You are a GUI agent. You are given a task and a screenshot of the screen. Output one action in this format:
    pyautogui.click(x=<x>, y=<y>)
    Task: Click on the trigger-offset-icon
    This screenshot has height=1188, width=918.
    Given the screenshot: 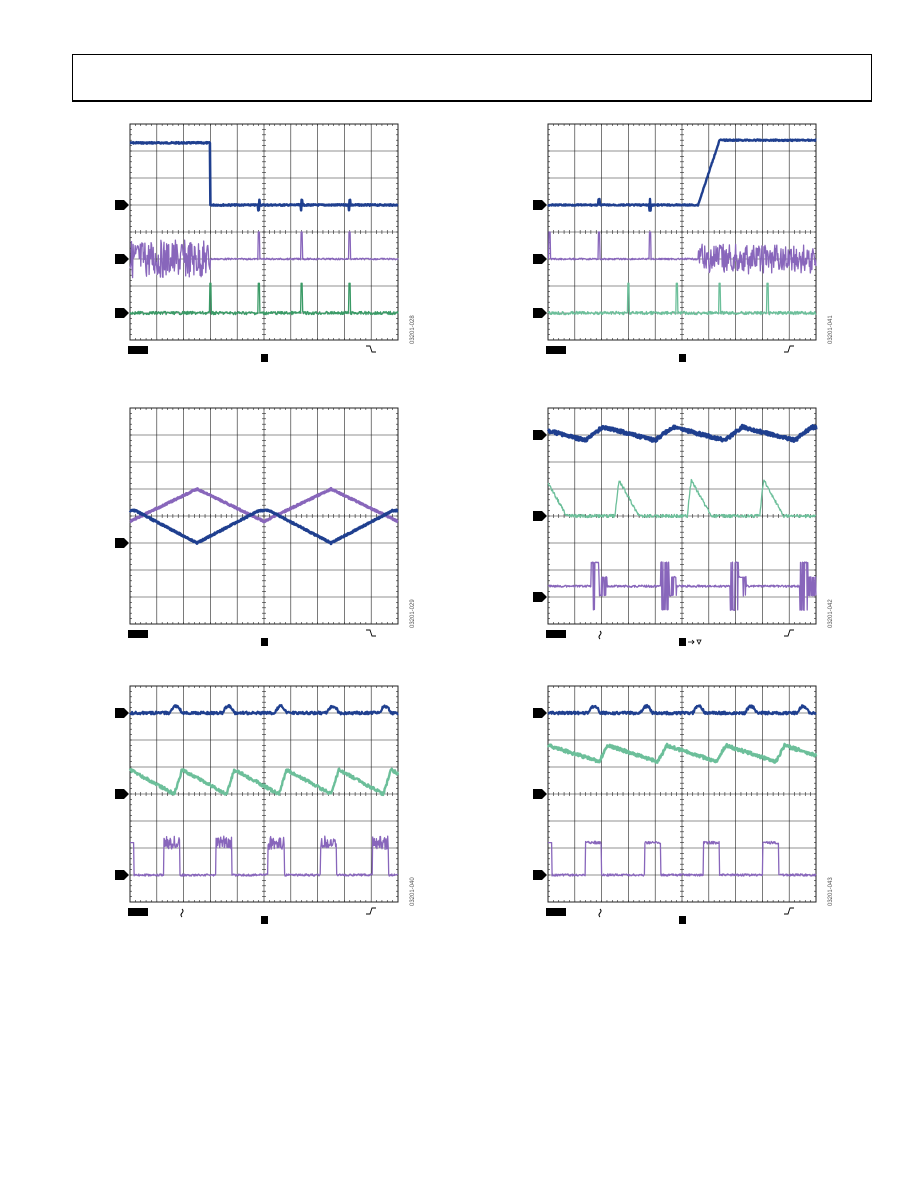 What is the action you would take?
    pyautogui.click(x=695, y=642)
    